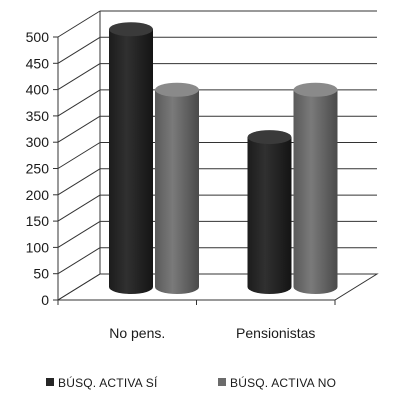 The height and width of the screenshot is (404, 397). I want to click on y-tick-label: 150, so click(38, 221).